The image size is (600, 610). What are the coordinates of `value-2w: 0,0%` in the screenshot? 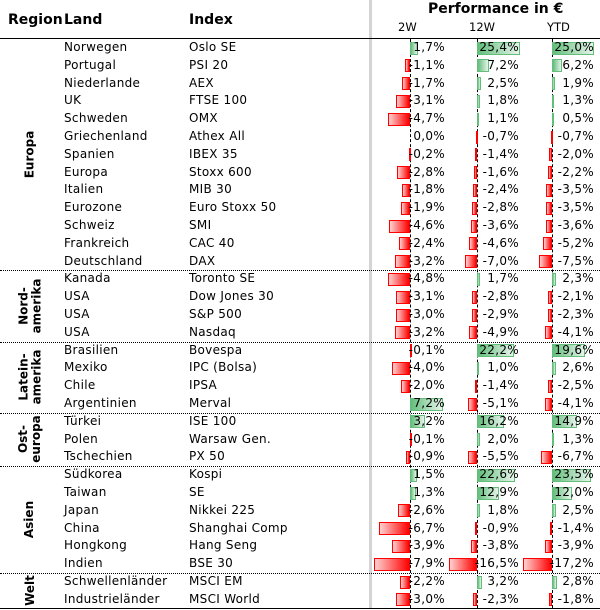 It's located at (429, 136).